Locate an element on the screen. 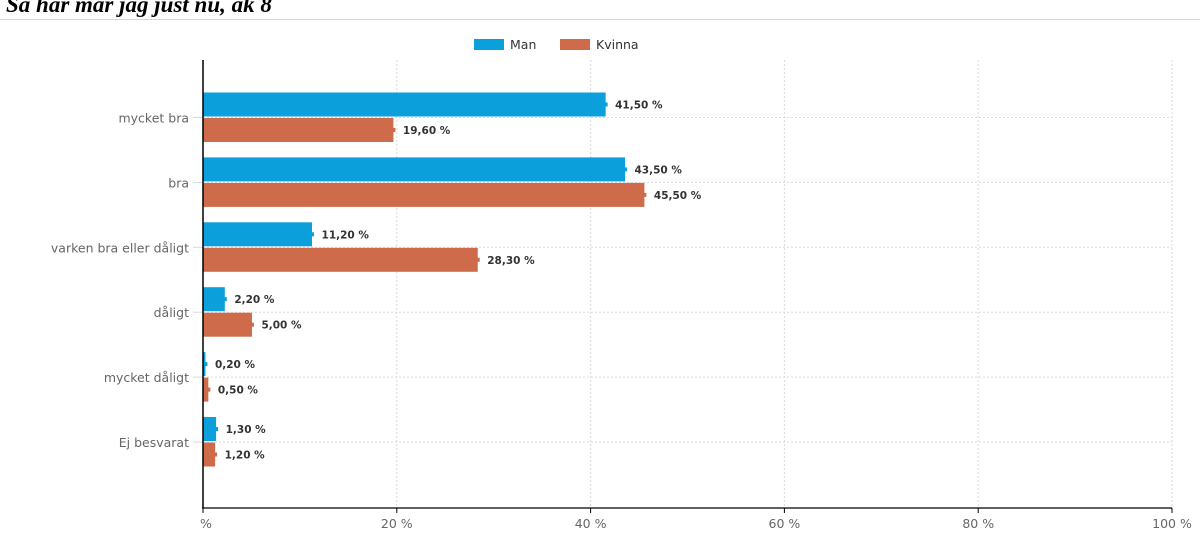 This screenshot has height=538, width=1200. legend-swatch-man is located at coordinates (489, 44).